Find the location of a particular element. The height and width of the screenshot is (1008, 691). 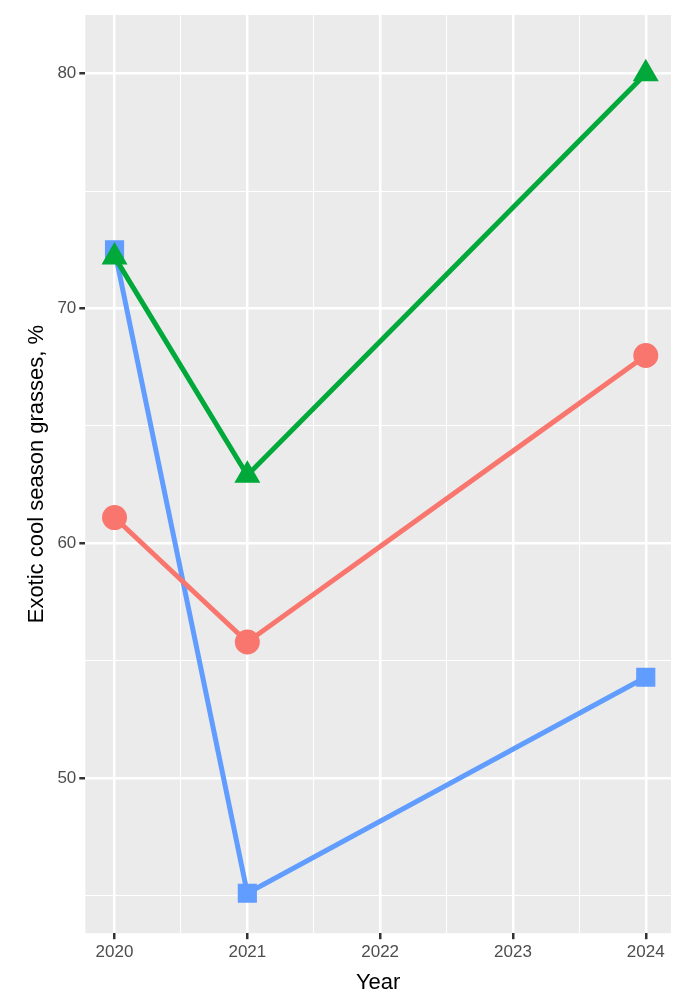

y-tick-label: 60 is located at coordinates (67, 543).